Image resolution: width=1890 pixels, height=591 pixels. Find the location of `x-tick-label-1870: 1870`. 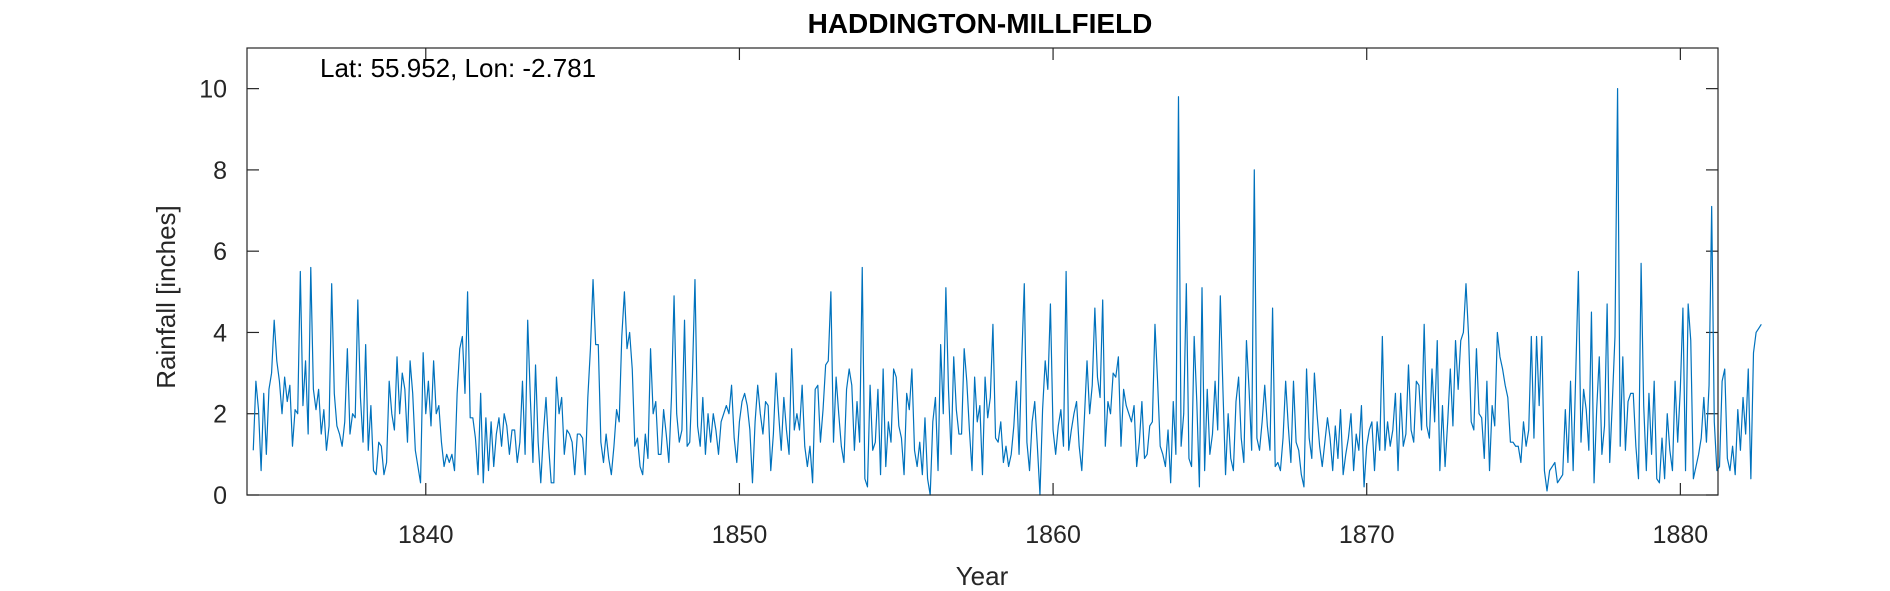

x-tick-label-1870: 1870 is located at coordinates (1367, 535).